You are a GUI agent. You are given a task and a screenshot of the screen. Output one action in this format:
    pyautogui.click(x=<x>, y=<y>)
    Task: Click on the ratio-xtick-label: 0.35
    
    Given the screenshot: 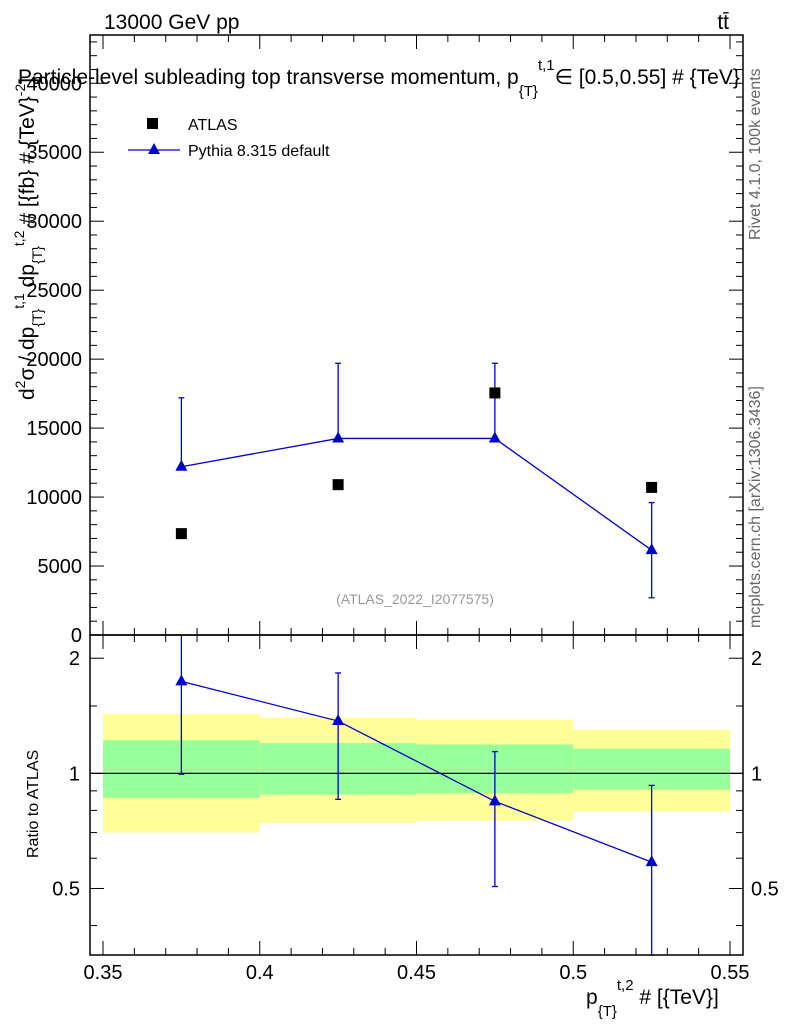 What is the action you would take?
    pyautogui.click(x=103, y=973)
    